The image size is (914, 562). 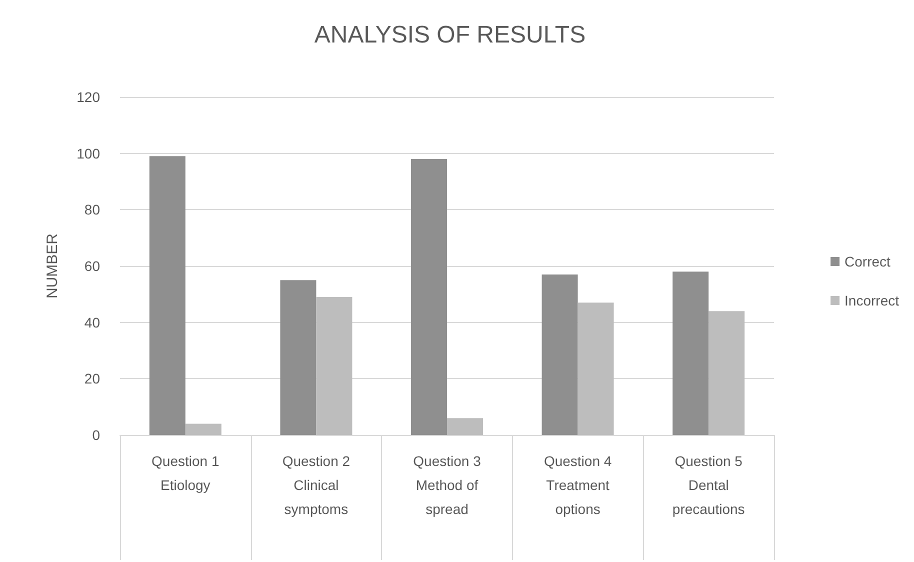 What do you see at coordinates (88, 97) in the screenshot?
I see `y-tick-label: 120` at bounding box center [88, 97].